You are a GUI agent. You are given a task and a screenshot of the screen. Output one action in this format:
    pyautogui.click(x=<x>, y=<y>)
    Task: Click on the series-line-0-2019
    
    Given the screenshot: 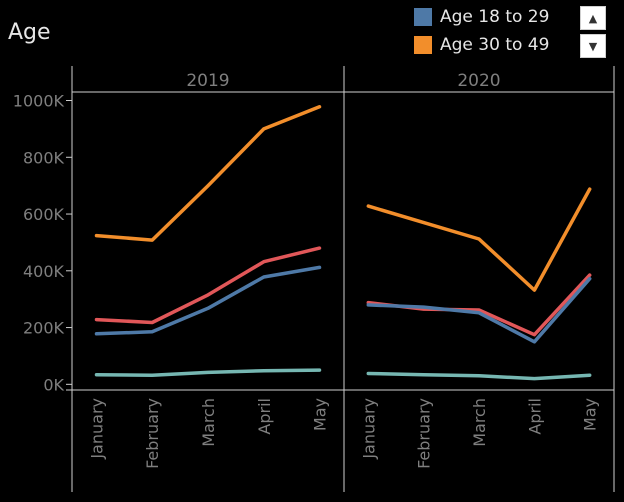 What is the action you would take?
    pyautogui.click(x=208, y=173)
    